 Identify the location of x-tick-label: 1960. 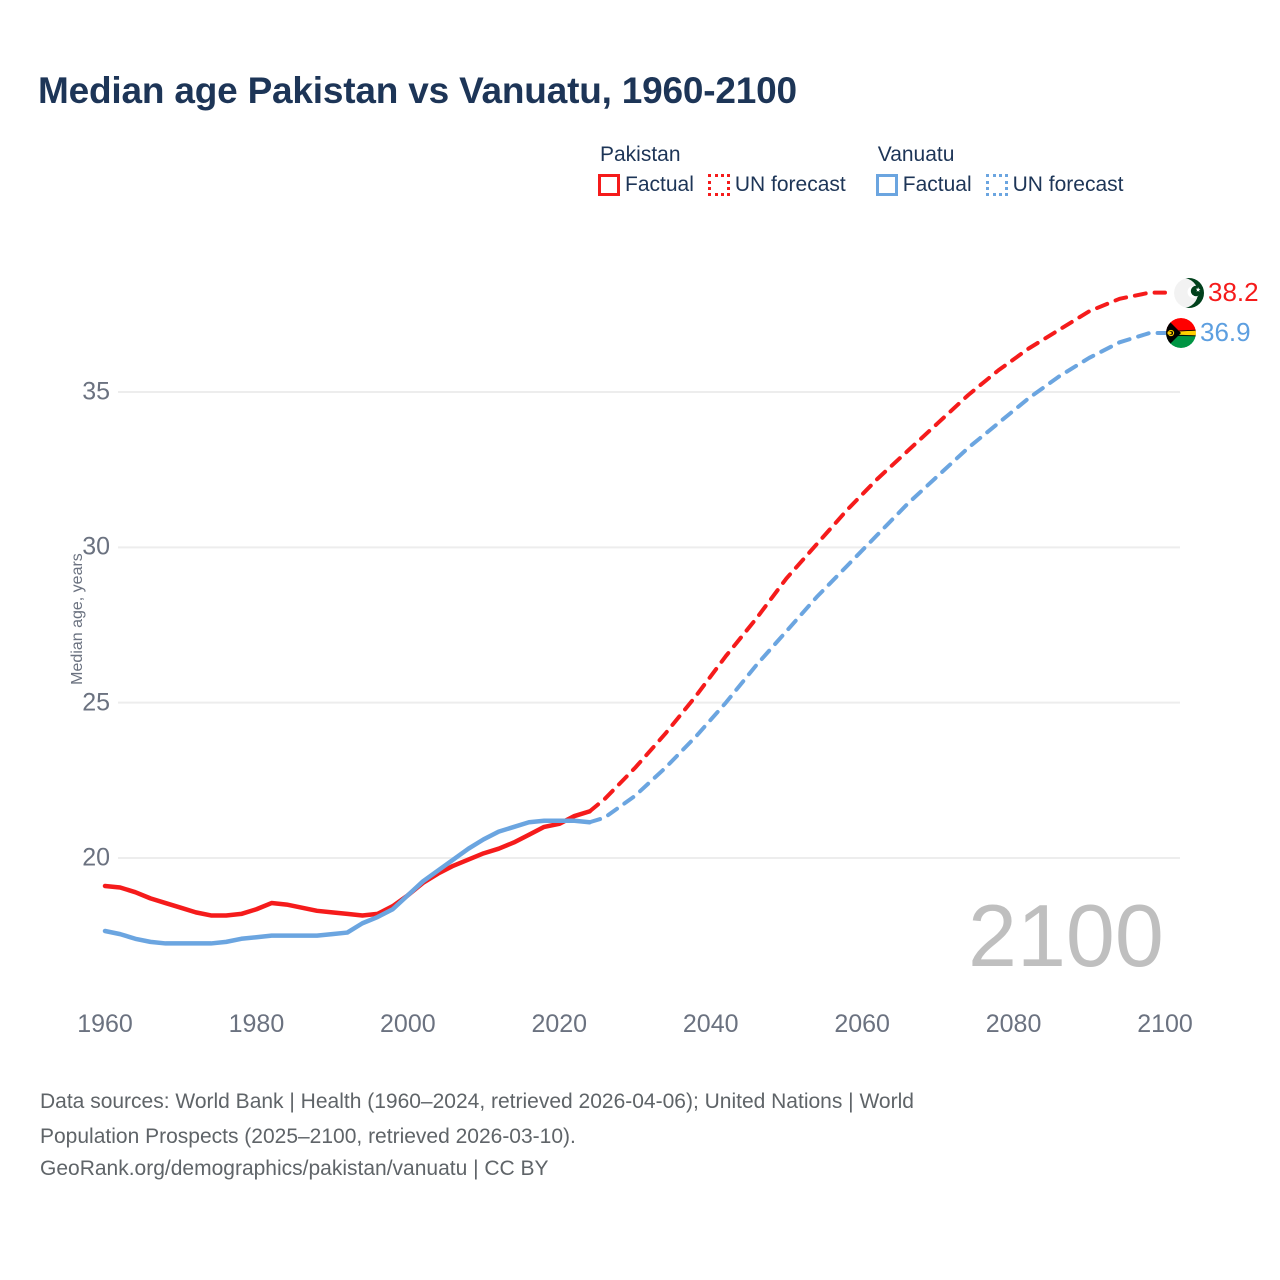
(105, 1024).